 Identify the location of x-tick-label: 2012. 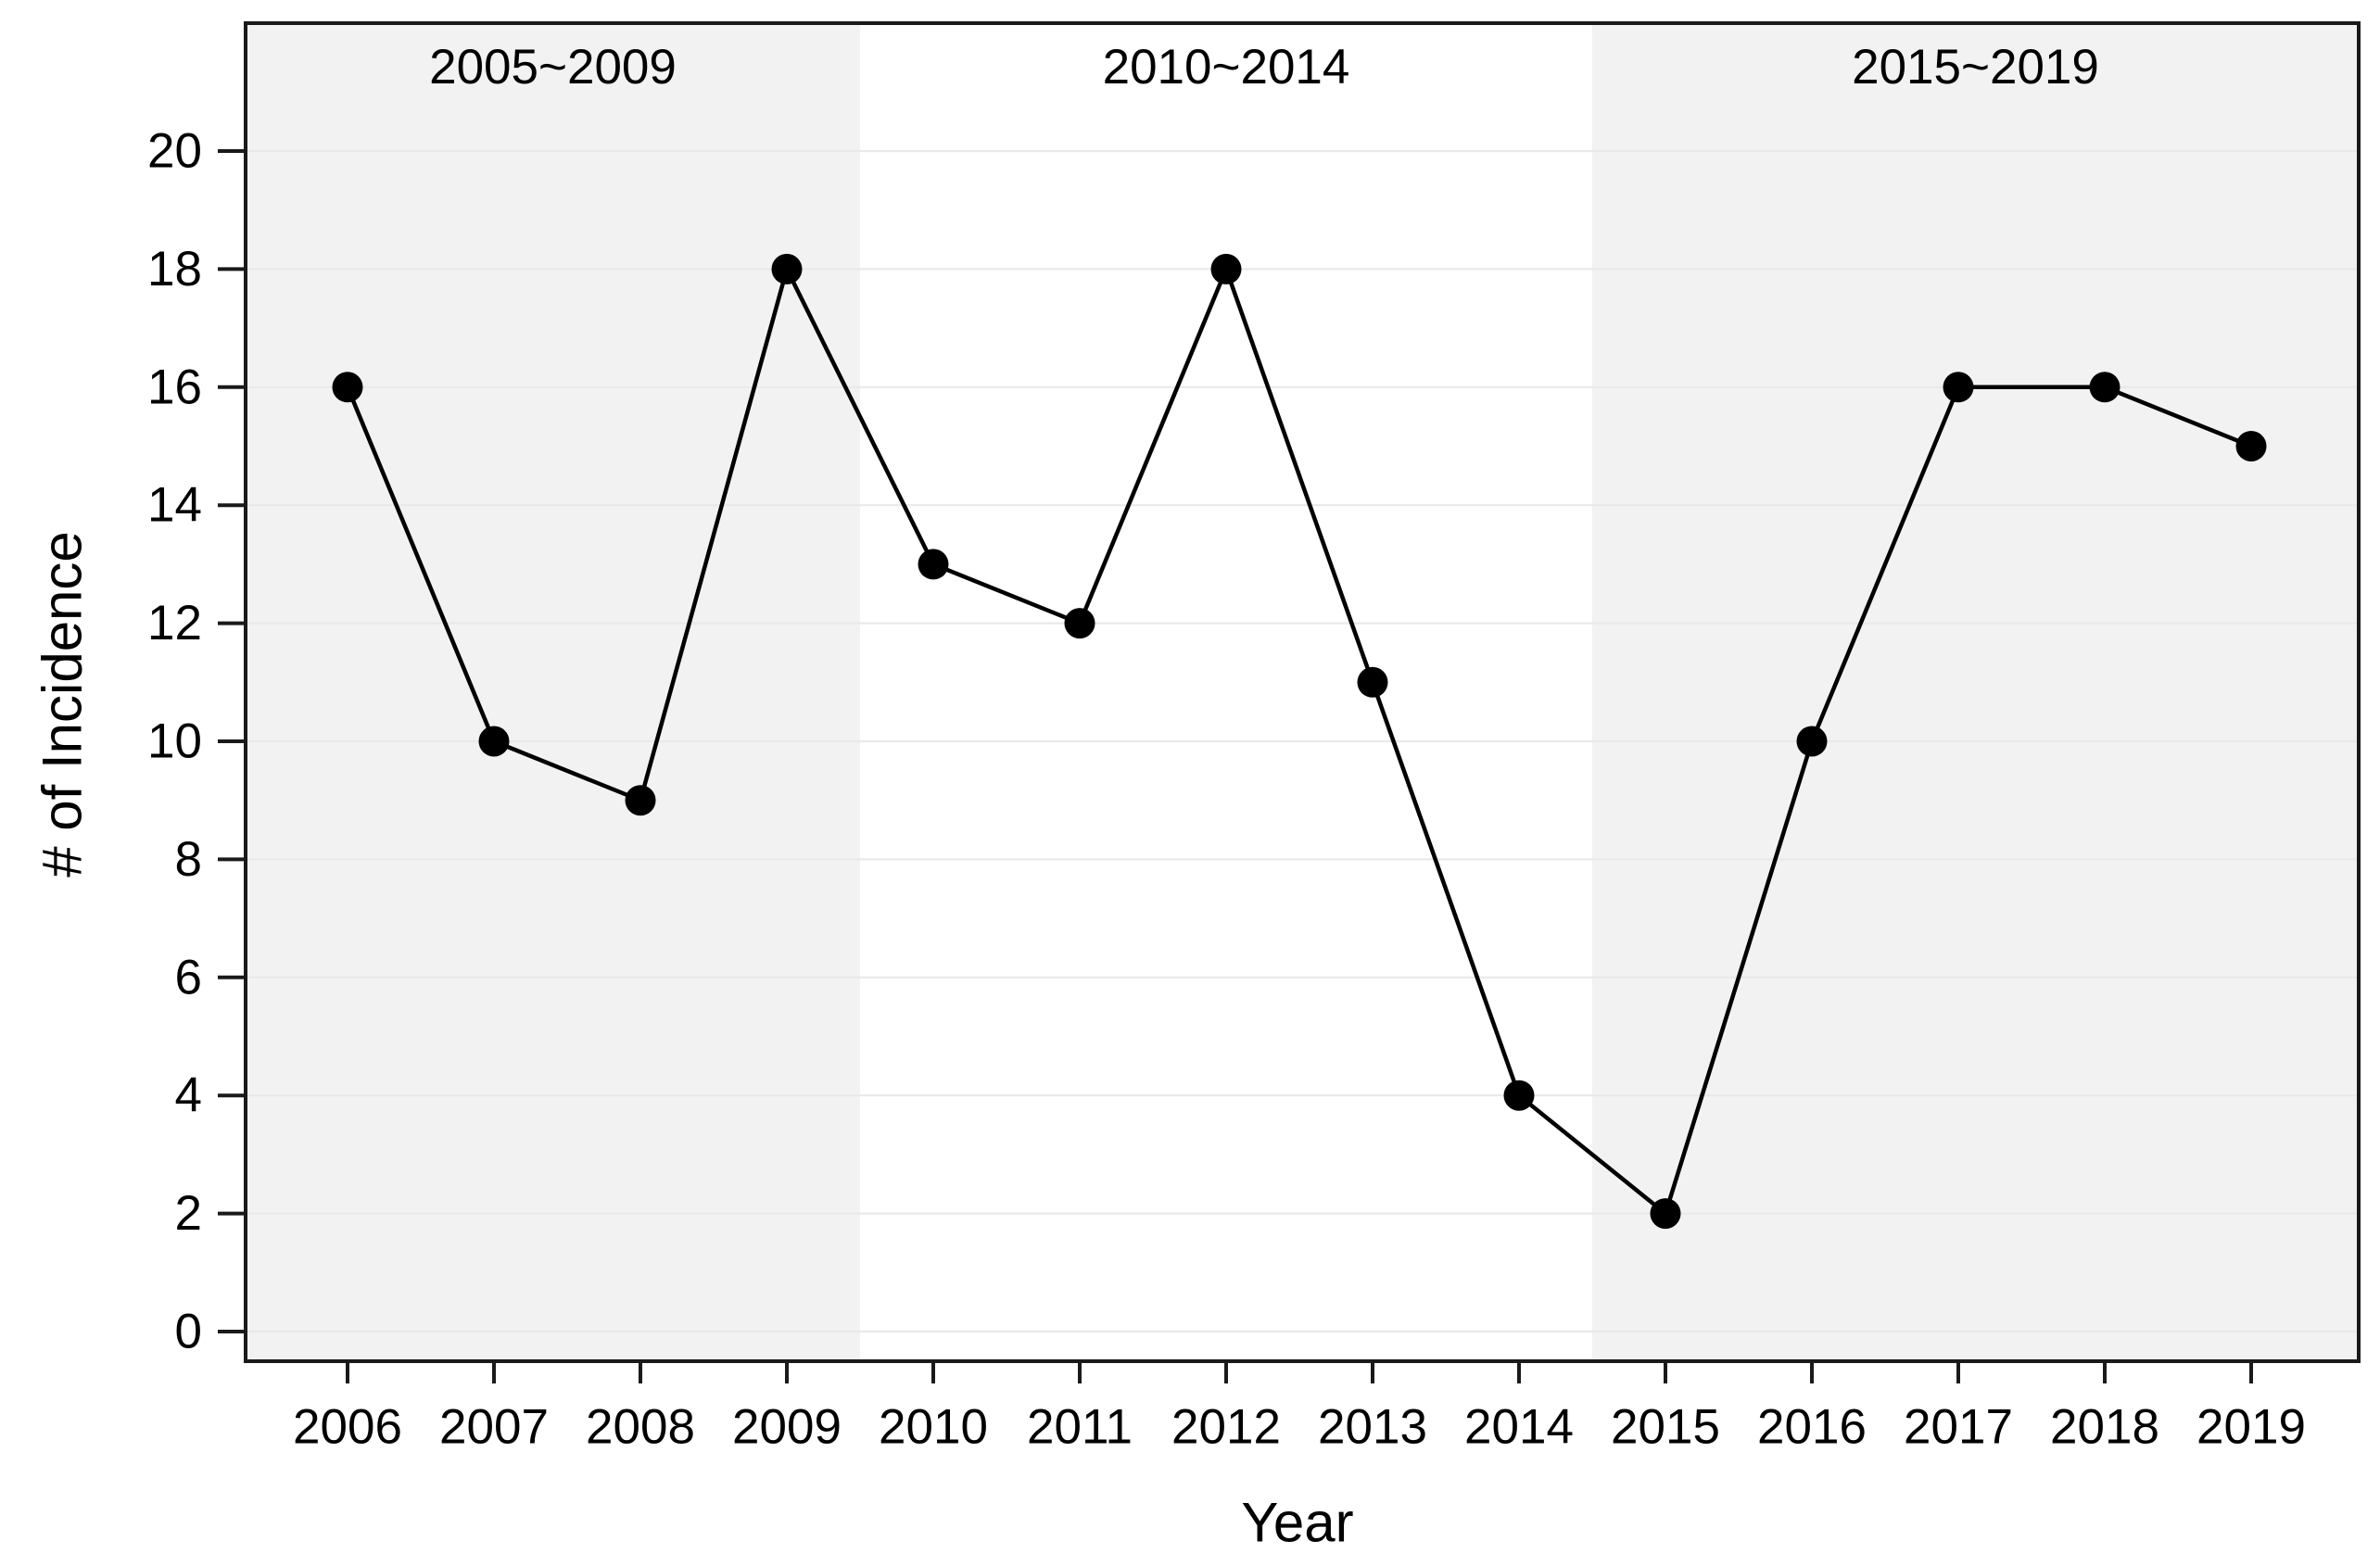
(1226, 1428).